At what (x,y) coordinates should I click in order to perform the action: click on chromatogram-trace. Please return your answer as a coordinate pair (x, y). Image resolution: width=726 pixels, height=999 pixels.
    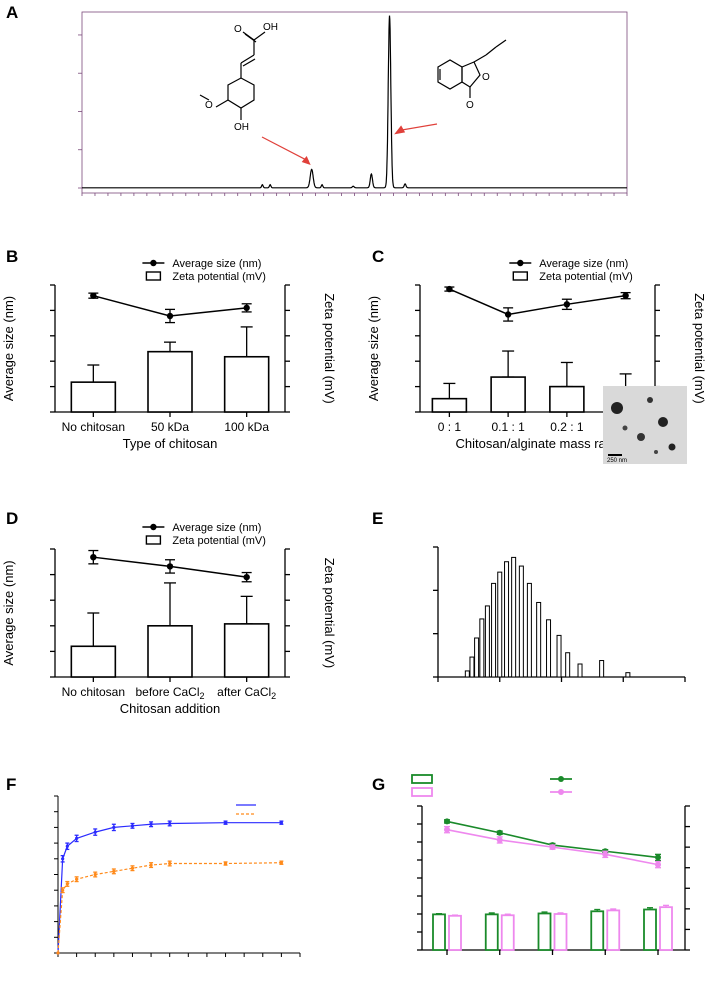
    Looking at the image, I should click on (354, 102).